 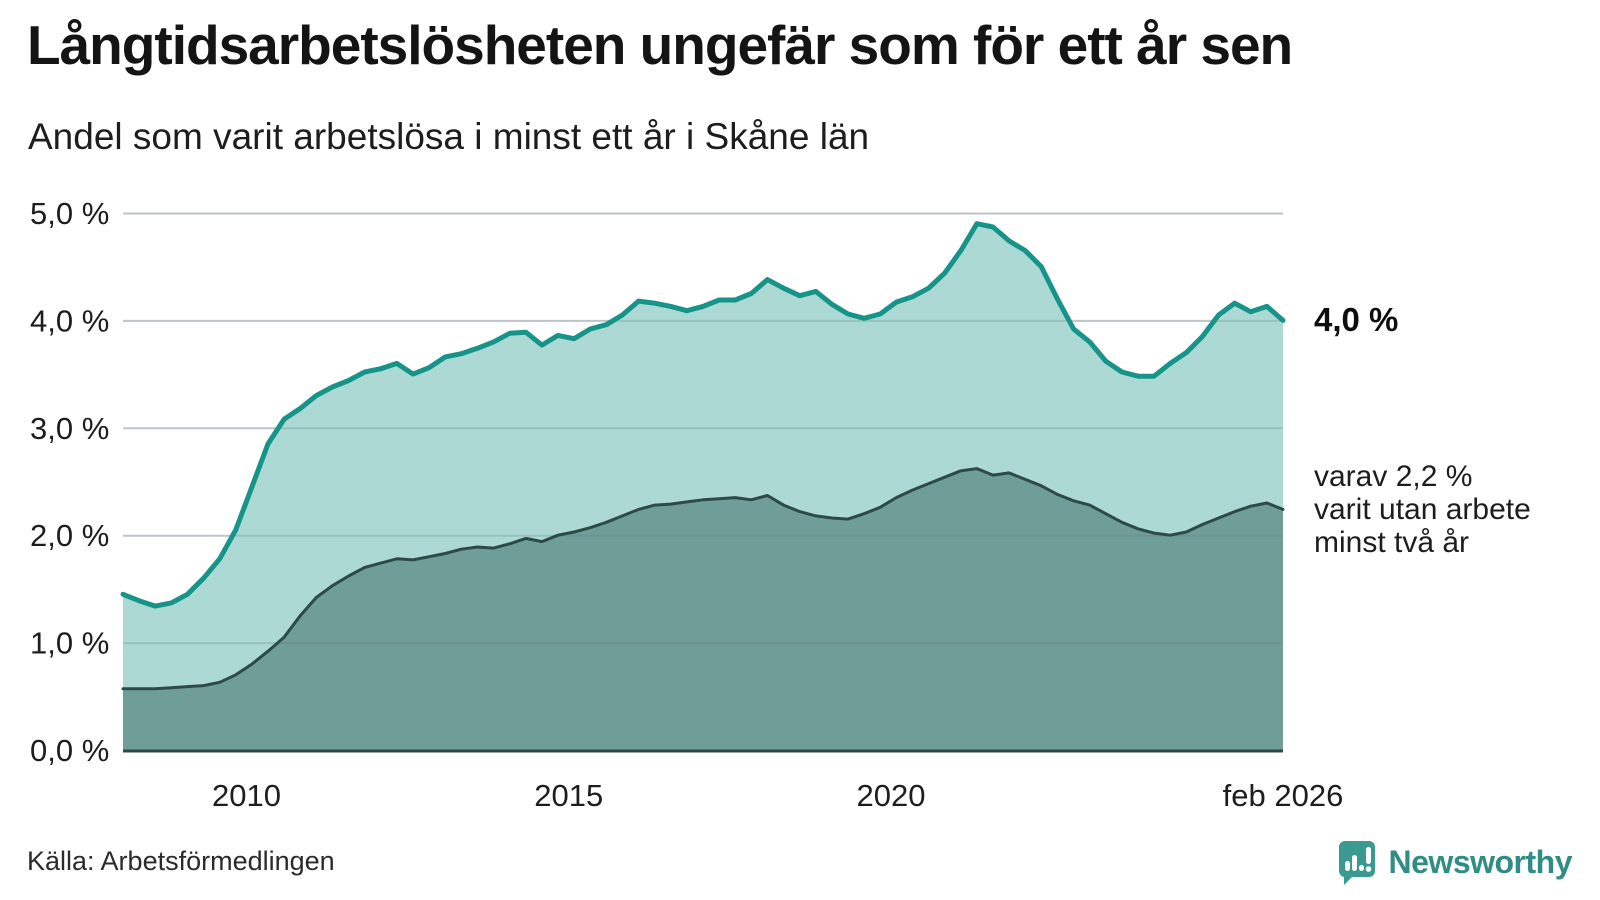 What do you see at coordinates (69, 320) in the screenshot?
I see `y-tick-label: 4,0 %` at bounding box center [69, 320].